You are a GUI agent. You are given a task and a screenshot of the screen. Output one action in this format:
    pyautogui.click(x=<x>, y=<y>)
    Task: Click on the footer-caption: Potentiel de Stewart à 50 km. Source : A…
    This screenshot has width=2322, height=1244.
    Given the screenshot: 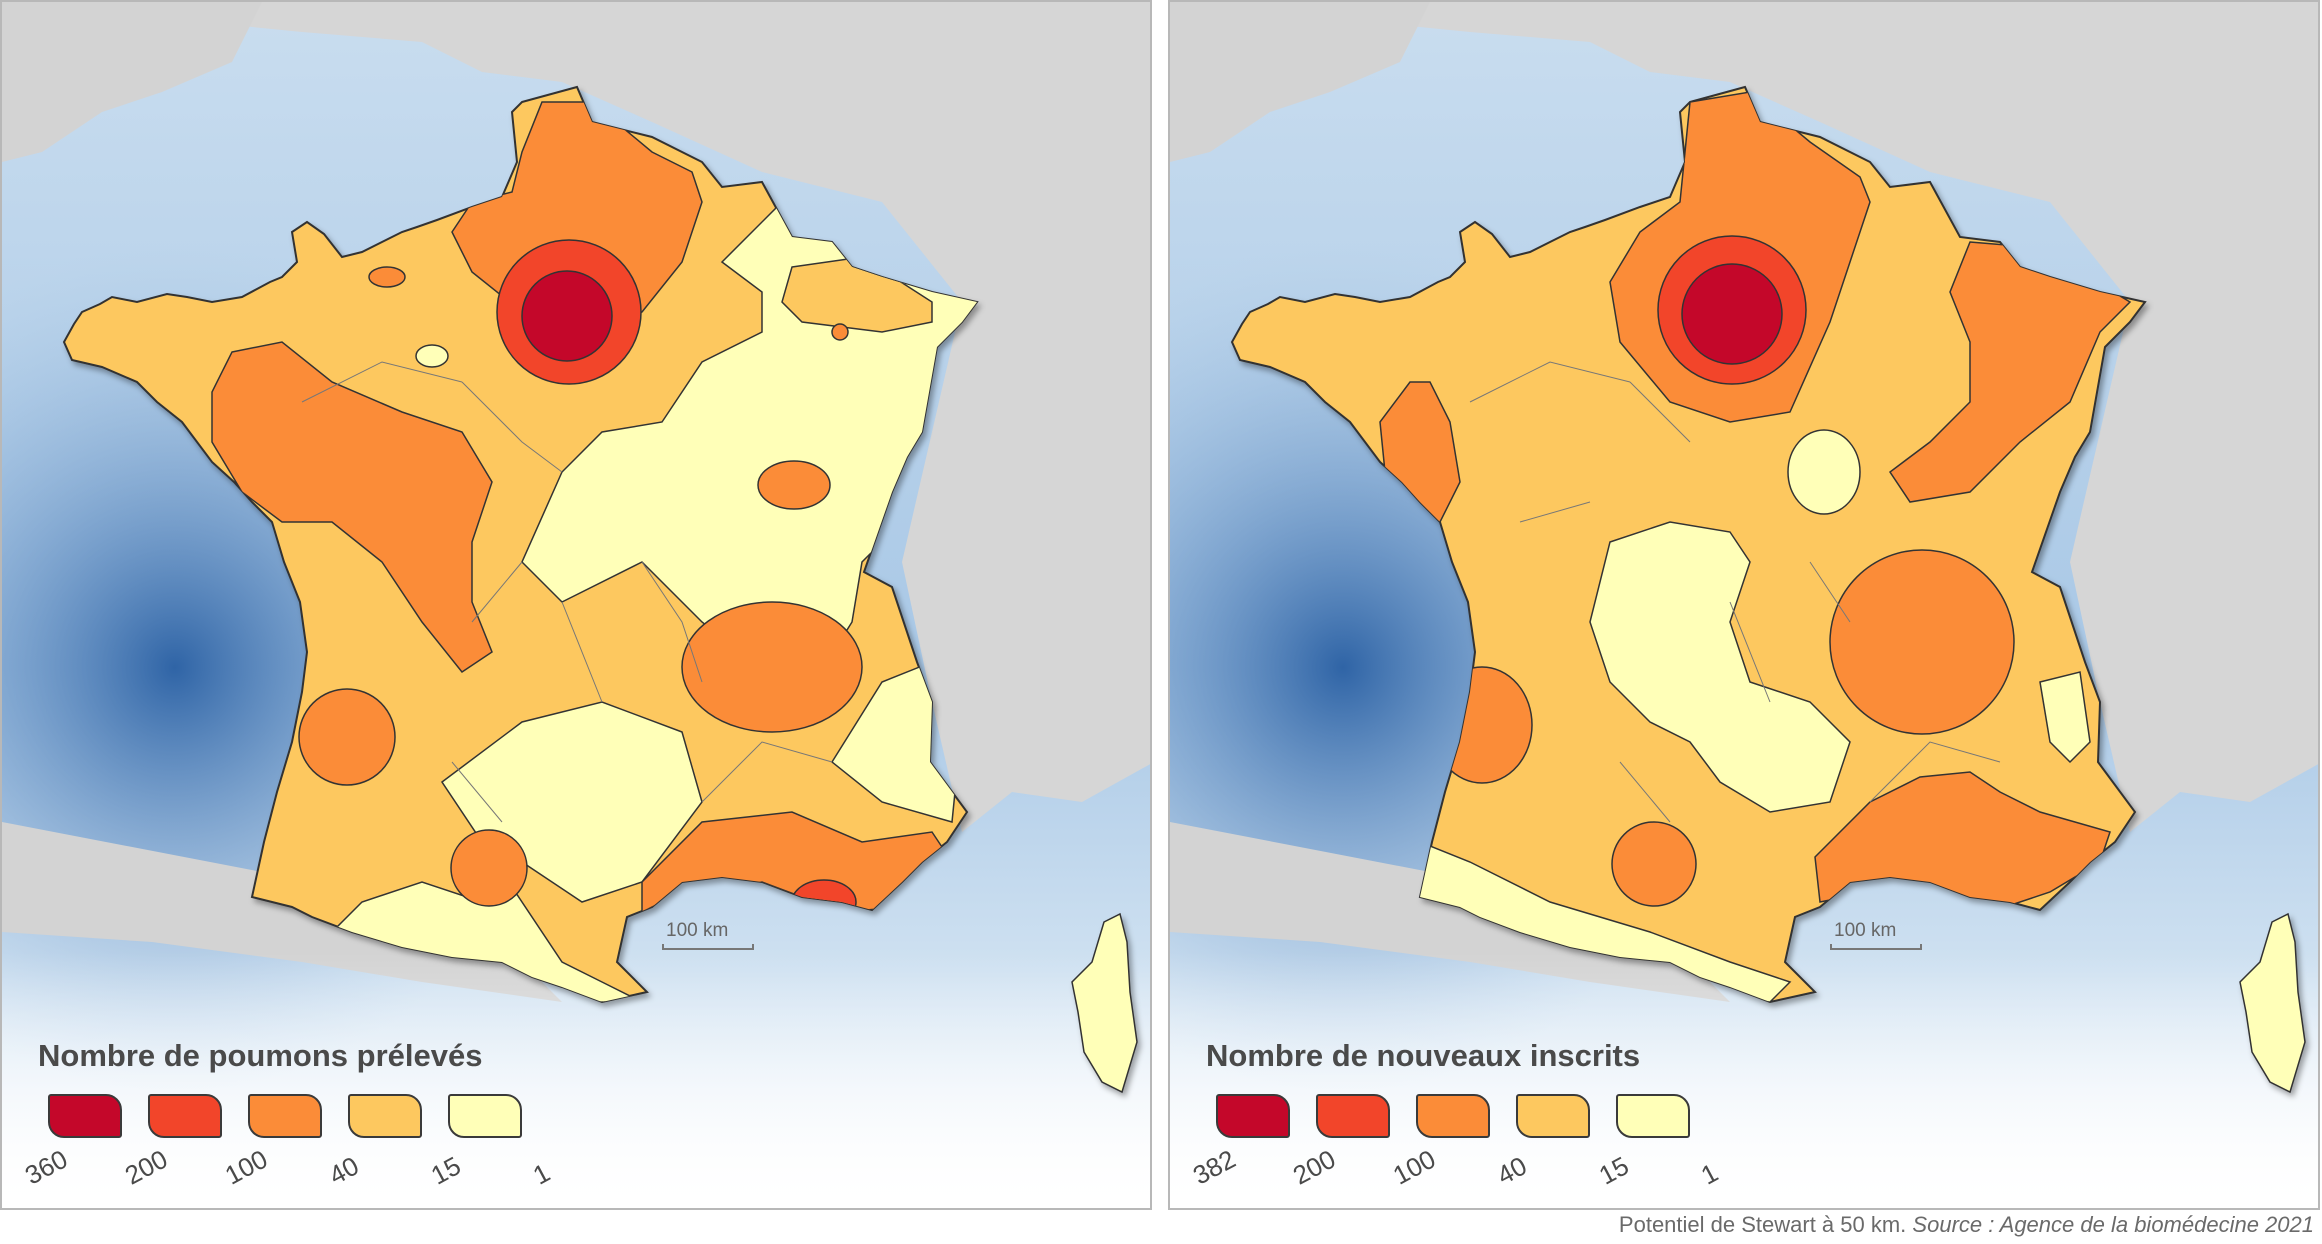 What is the action you would take?
    pyautogui.click(x=1966, y=1225)
    